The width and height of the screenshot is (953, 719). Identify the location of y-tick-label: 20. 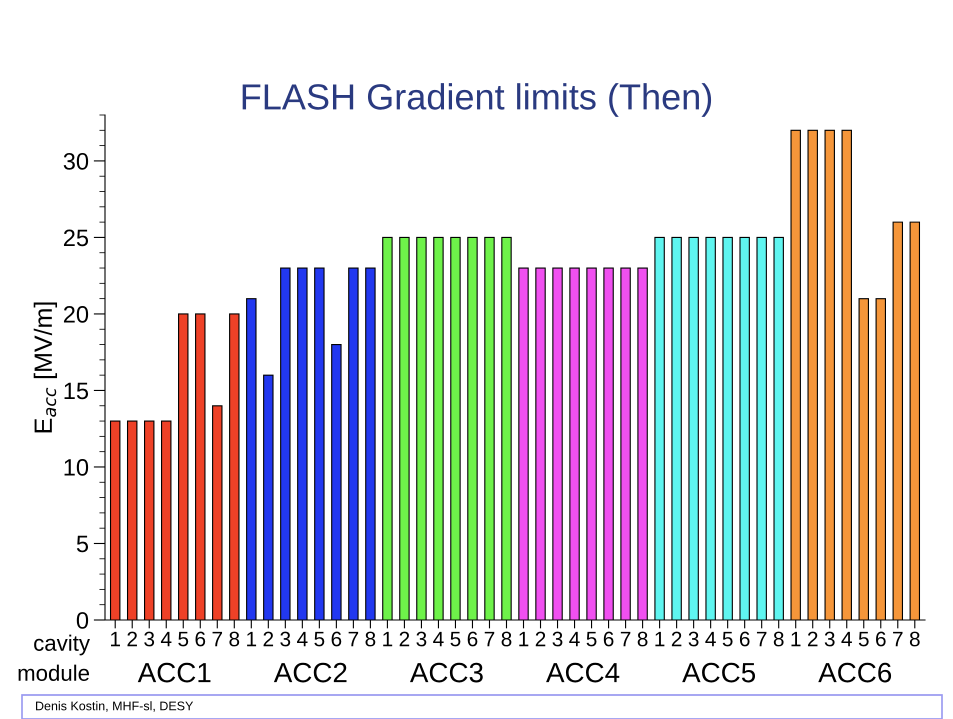
(76, 314).